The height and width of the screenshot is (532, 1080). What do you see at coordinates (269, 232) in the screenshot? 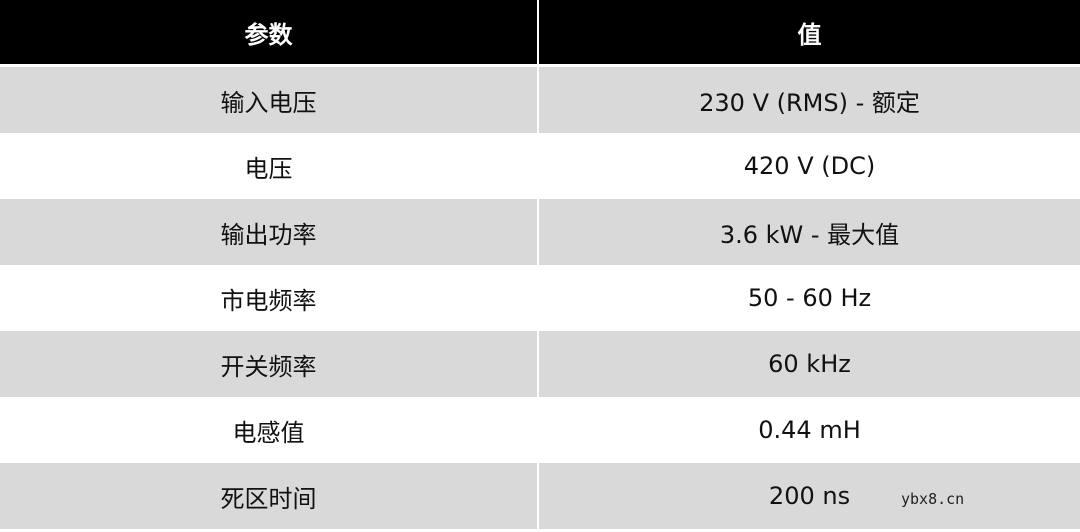
I see `table-cell-param: 输出功率` at bounding box center [269, 232].